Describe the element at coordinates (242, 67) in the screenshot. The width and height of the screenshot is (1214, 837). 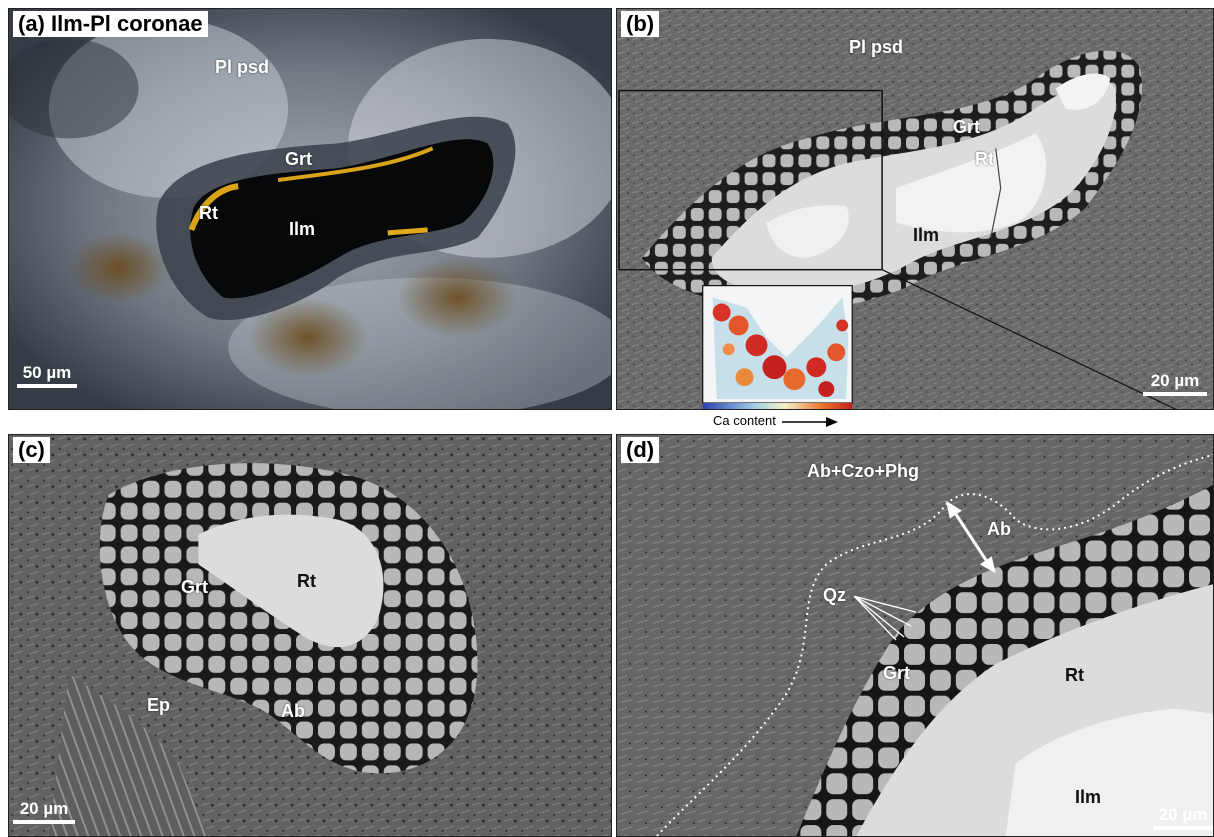
I see `panel-a-label-pl: Pl psd` at that location.